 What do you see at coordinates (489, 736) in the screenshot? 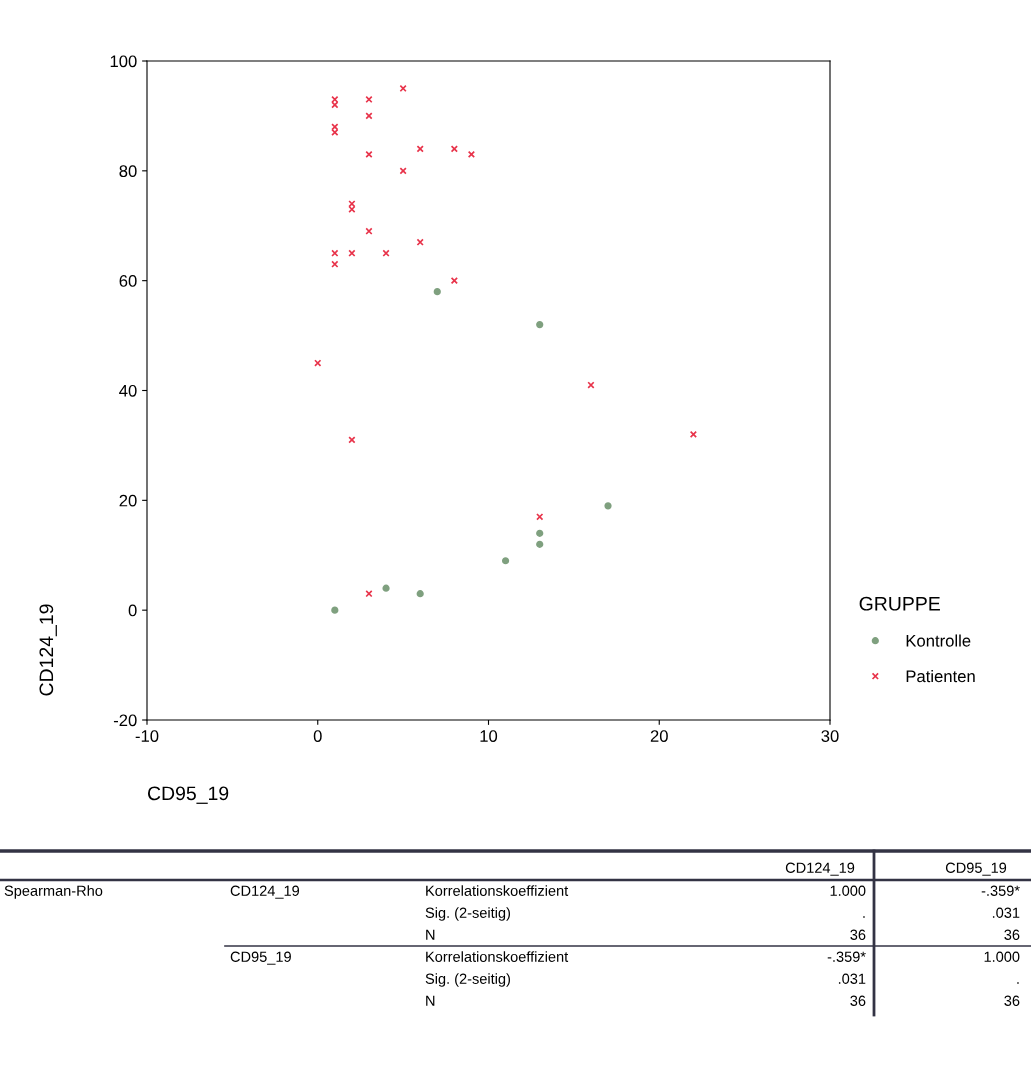
I see `x-tick-label: 10` at bounding box center [489, 736].